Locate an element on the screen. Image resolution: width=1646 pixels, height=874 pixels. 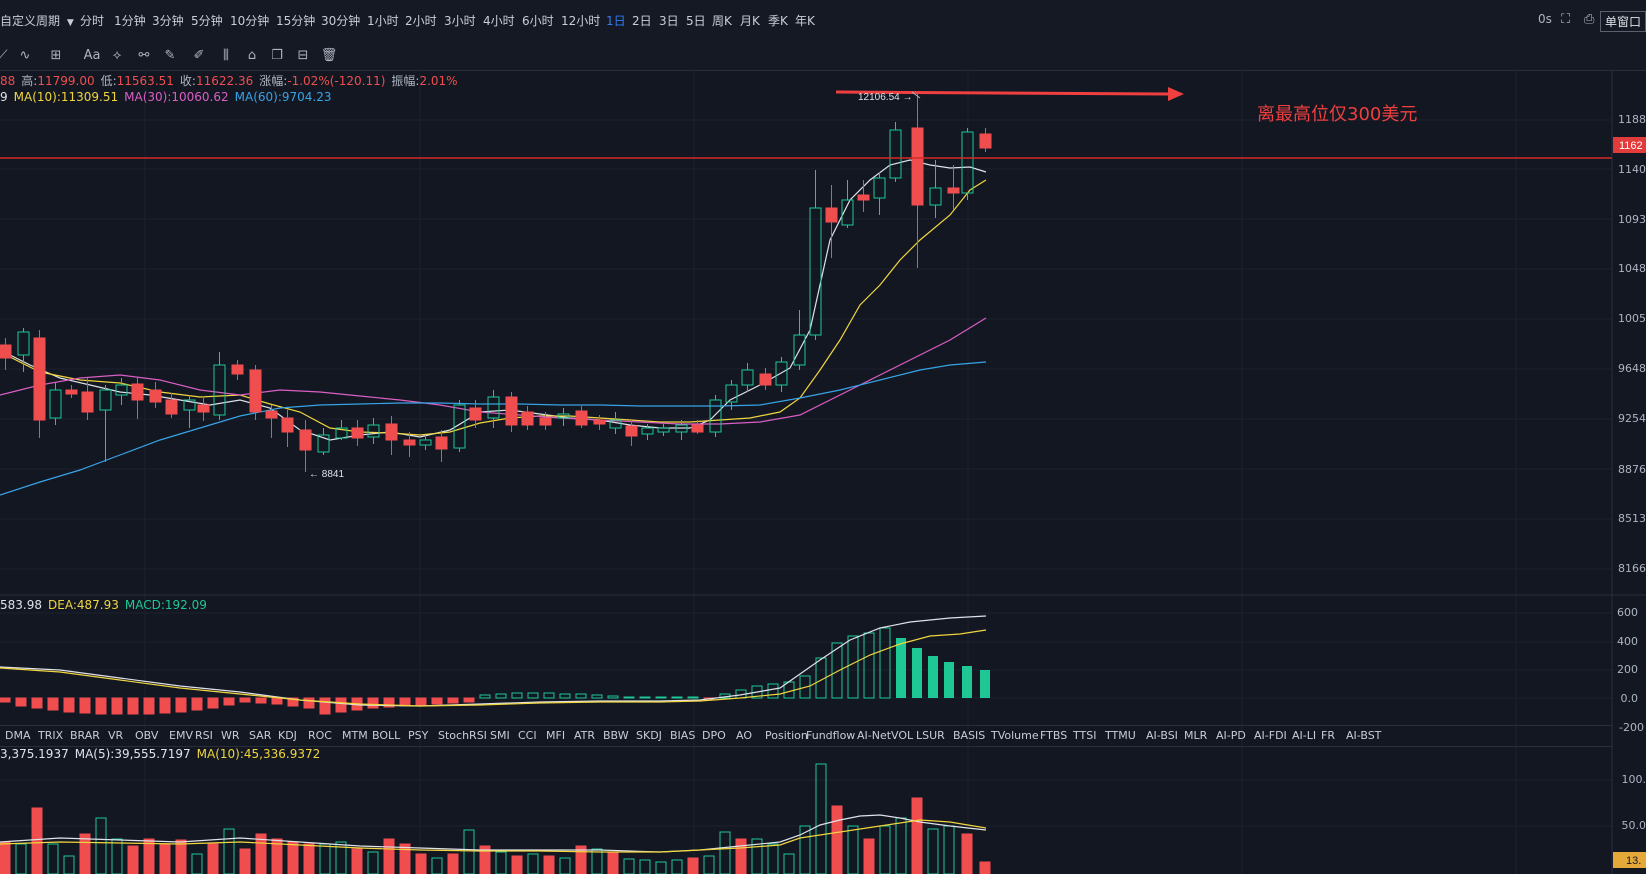
period-month: 月K is located at coordinates (750, 21).